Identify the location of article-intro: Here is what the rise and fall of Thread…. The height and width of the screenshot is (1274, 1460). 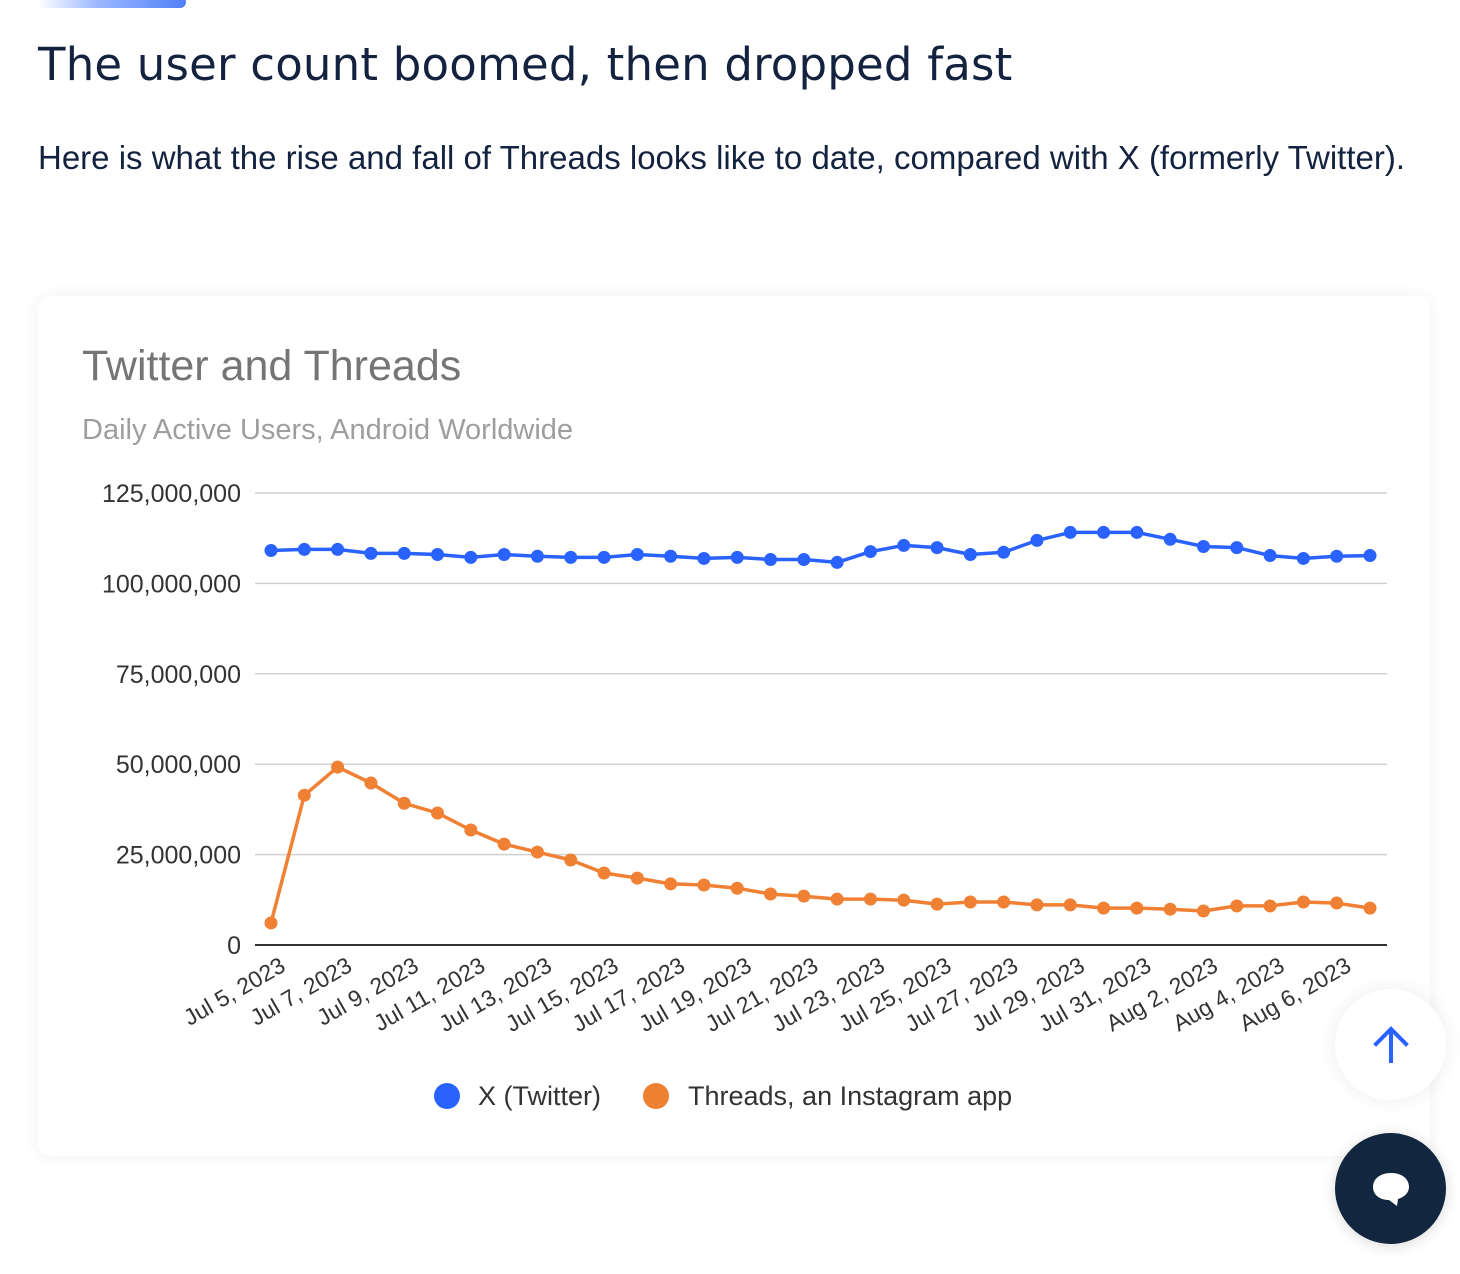
(722, 157).